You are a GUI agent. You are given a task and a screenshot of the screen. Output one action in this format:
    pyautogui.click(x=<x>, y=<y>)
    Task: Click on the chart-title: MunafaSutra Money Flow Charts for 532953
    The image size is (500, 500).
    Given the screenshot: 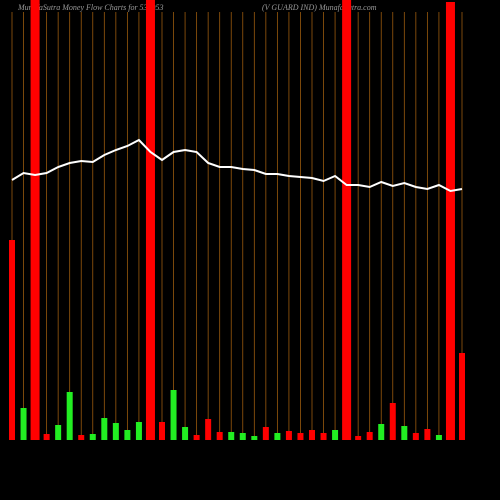 What is the action you would take?
    pyautogui.click(x=90, y=7)
    